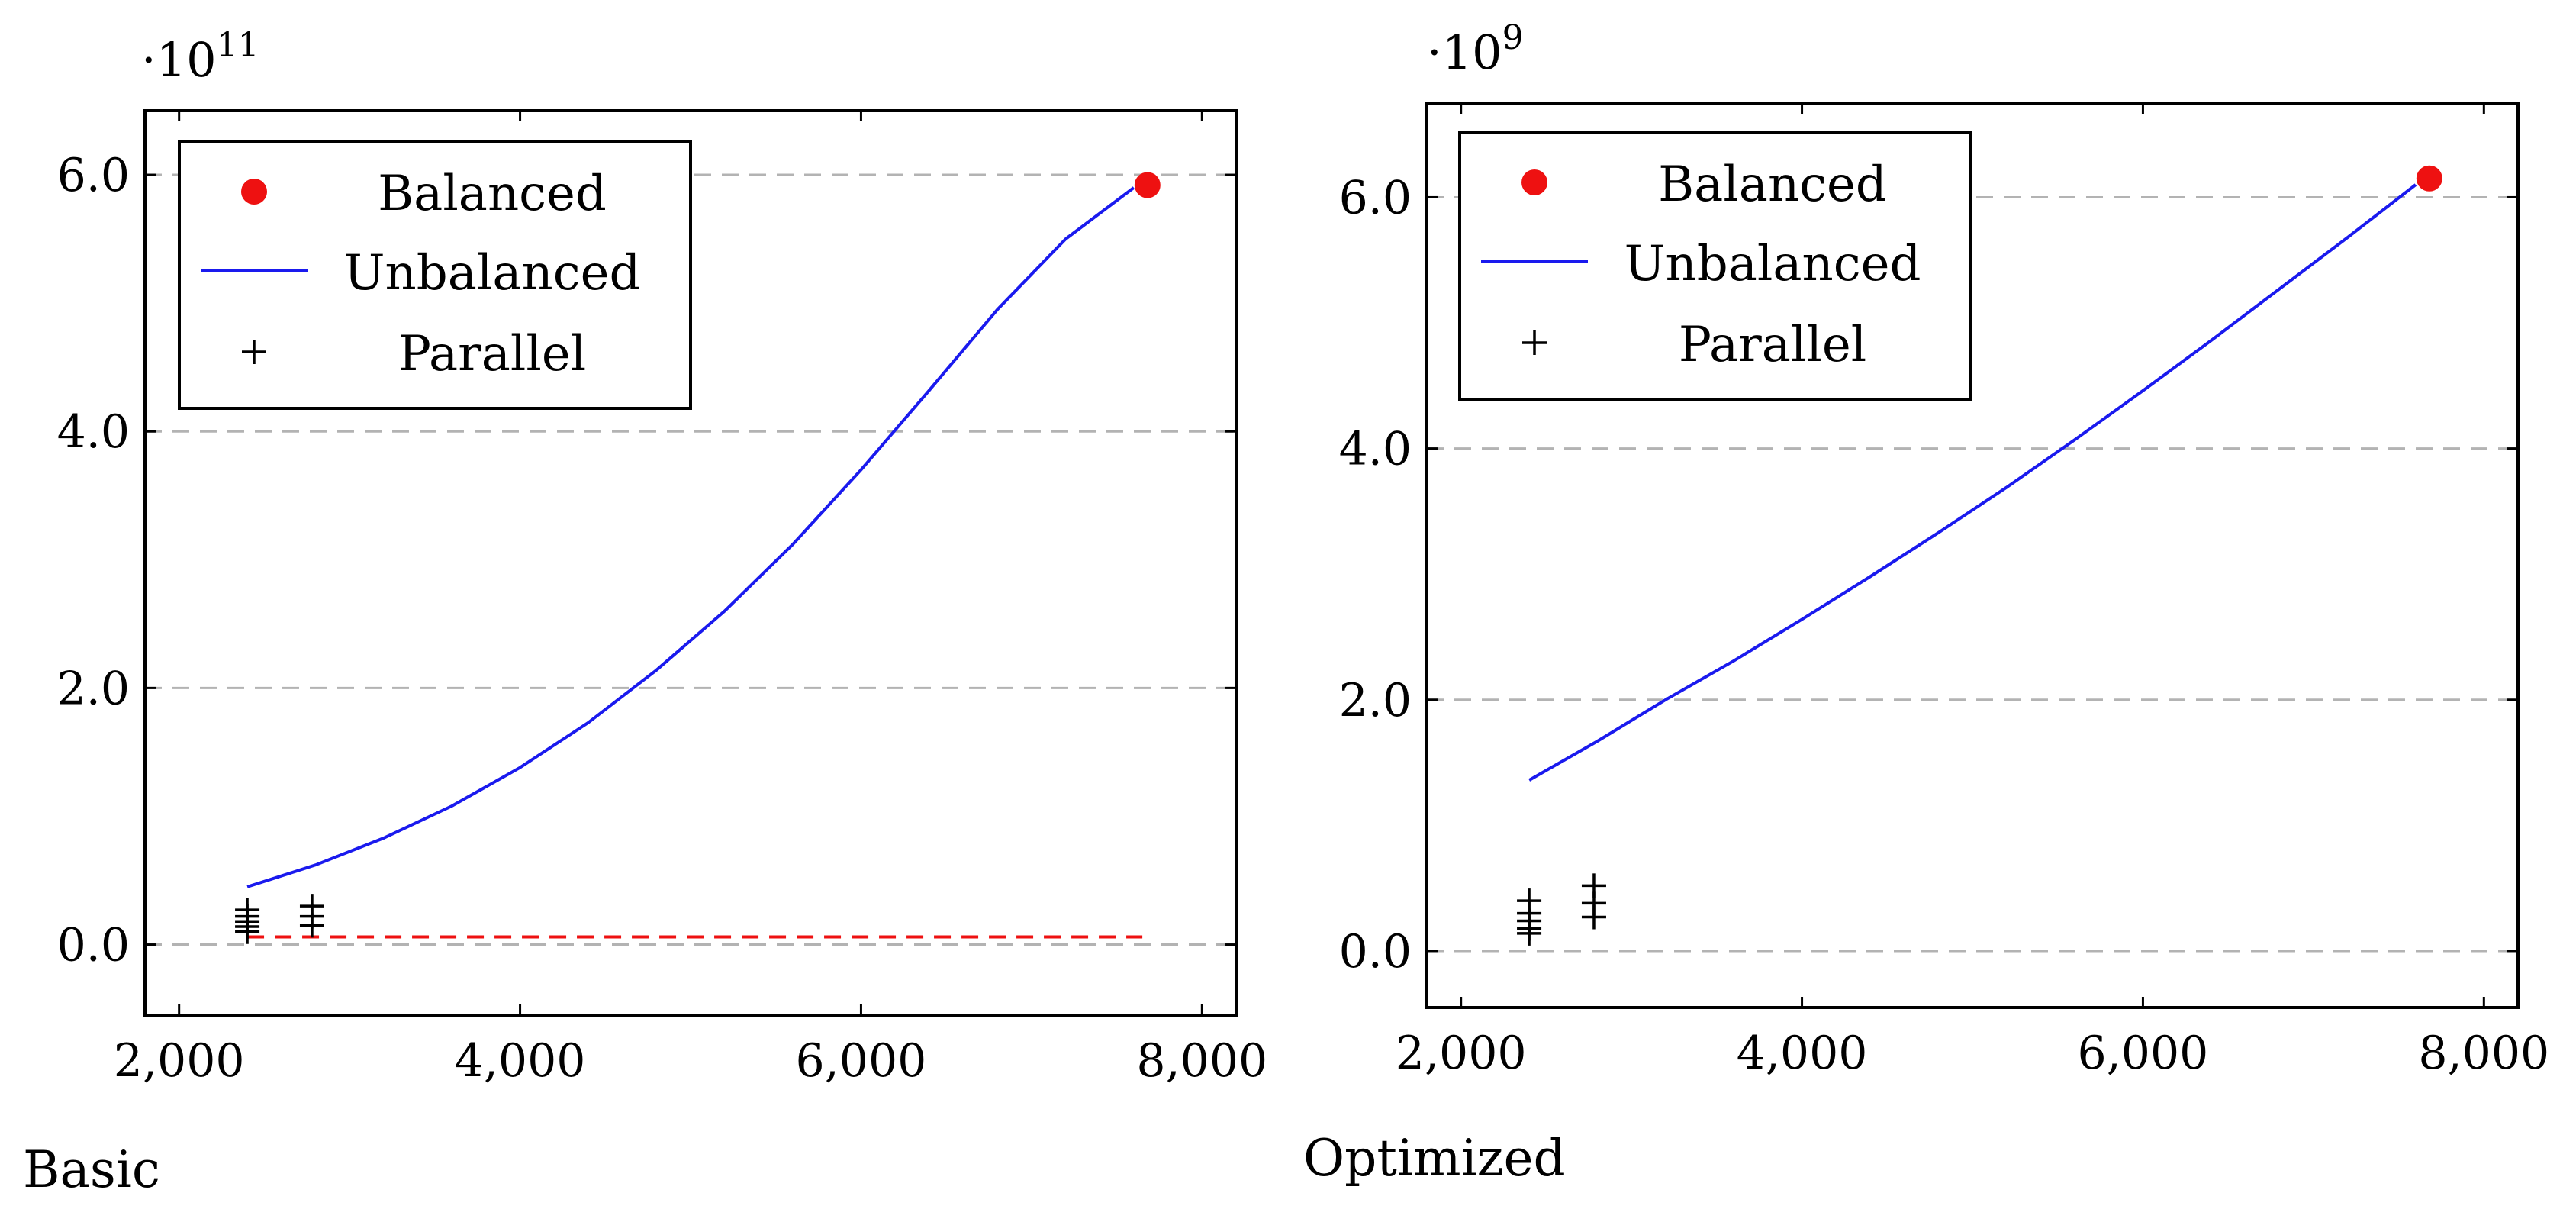 This screenshot has width=2576, height=1222. What do you see at coordinates (1434, 1158) in the screenshot?
I see `chart-caption: Optimized` at bounding box center [1434, 1158].